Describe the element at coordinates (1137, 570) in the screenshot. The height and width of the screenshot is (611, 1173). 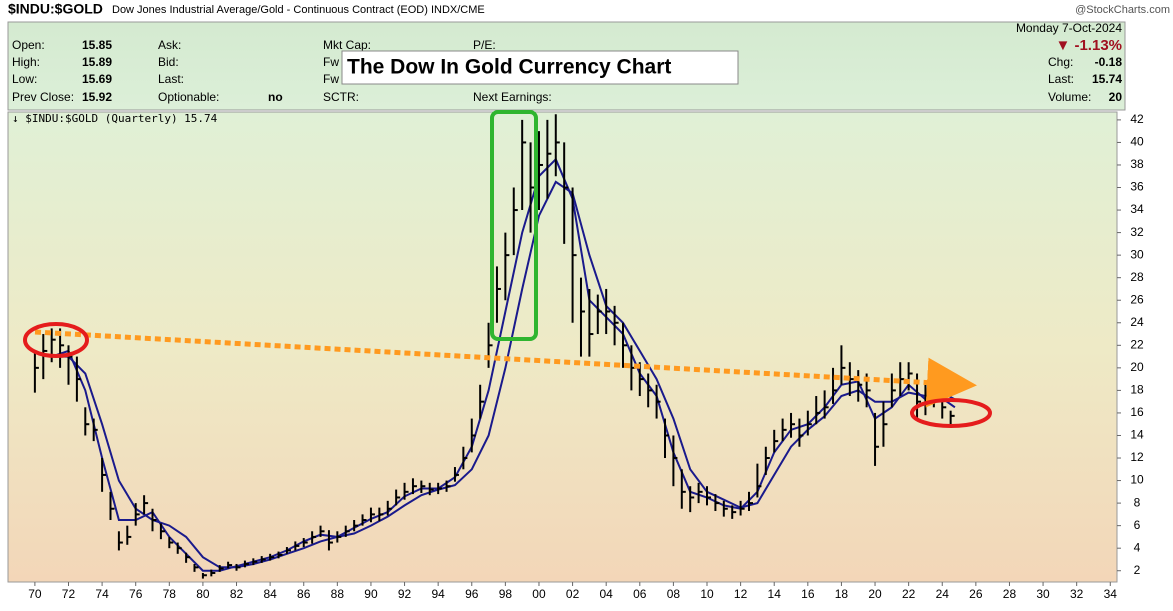
I see `y-tick-label: 2` at that location.